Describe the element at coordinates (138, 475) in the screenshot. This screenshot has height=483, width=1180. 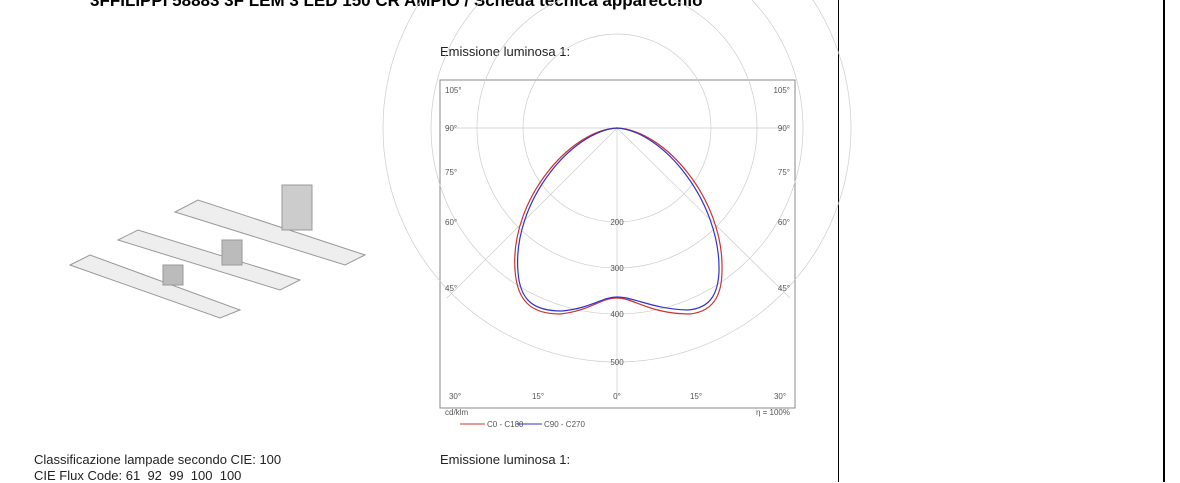
I see `flux-code: CIE Flux Code: 61 92 99 100 100` at that location.